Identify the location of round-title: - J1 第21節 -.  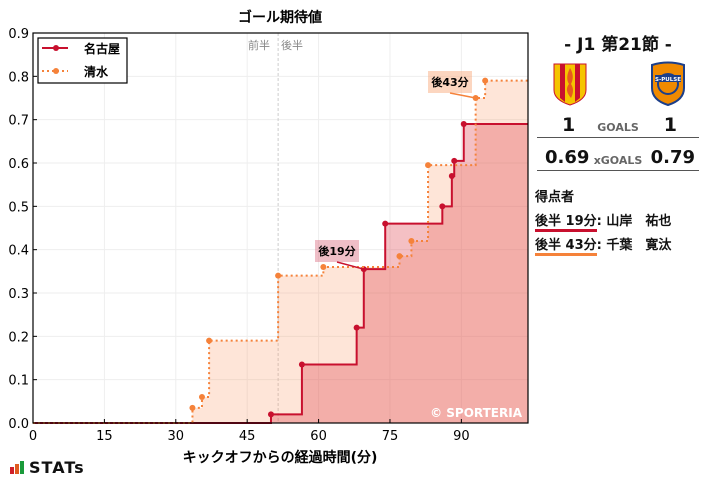
(618, 45).